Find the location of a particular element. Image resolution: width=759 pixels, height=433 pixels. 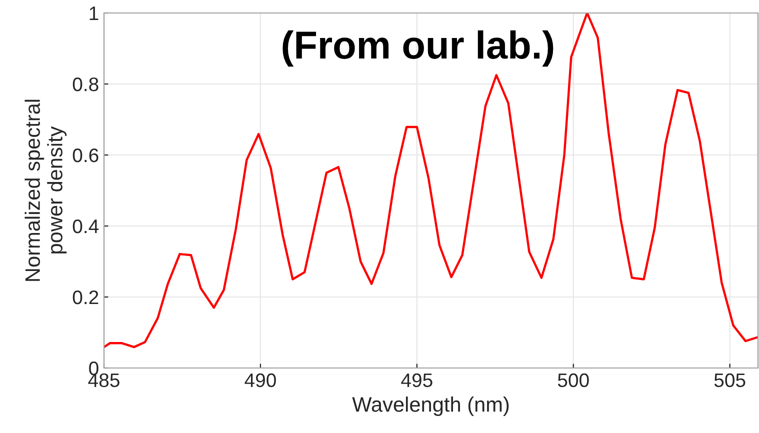

y-tick-label: 0 is located at coordinates (93, 368).